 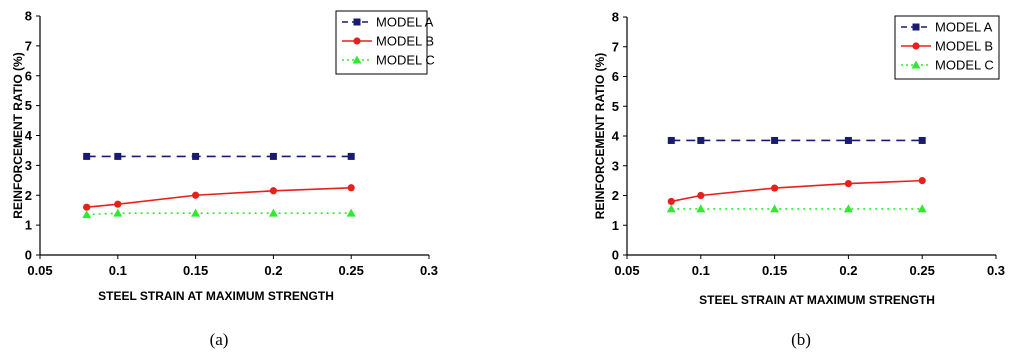 I want to click on series-line-model-c, so click(x=219, y=214).